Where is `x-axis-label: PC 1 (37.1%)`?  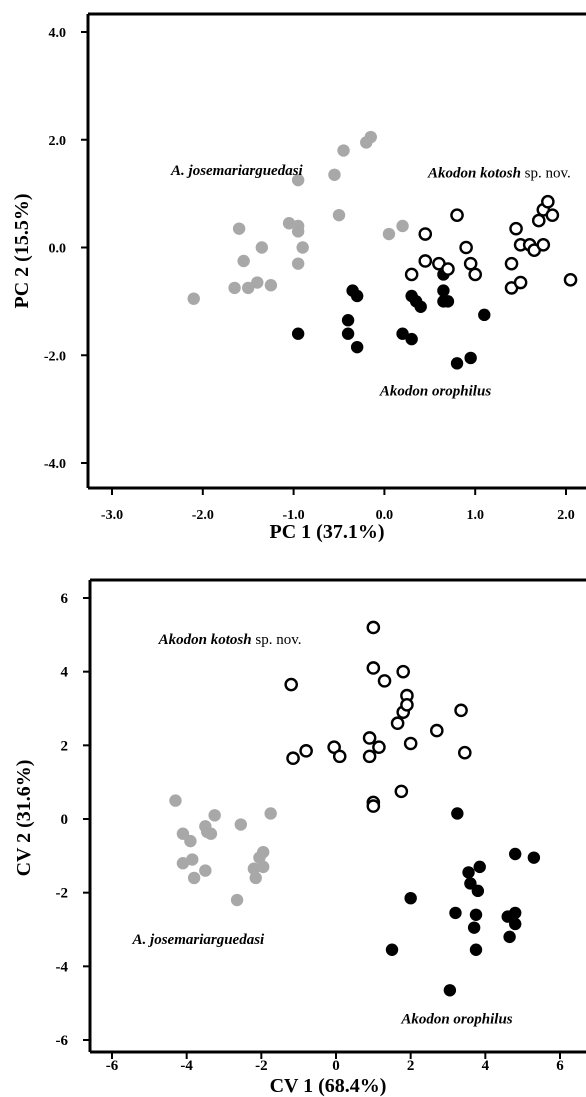
x-axis-label: PC 1 (37.1%) is located at coordinates (327, 532).